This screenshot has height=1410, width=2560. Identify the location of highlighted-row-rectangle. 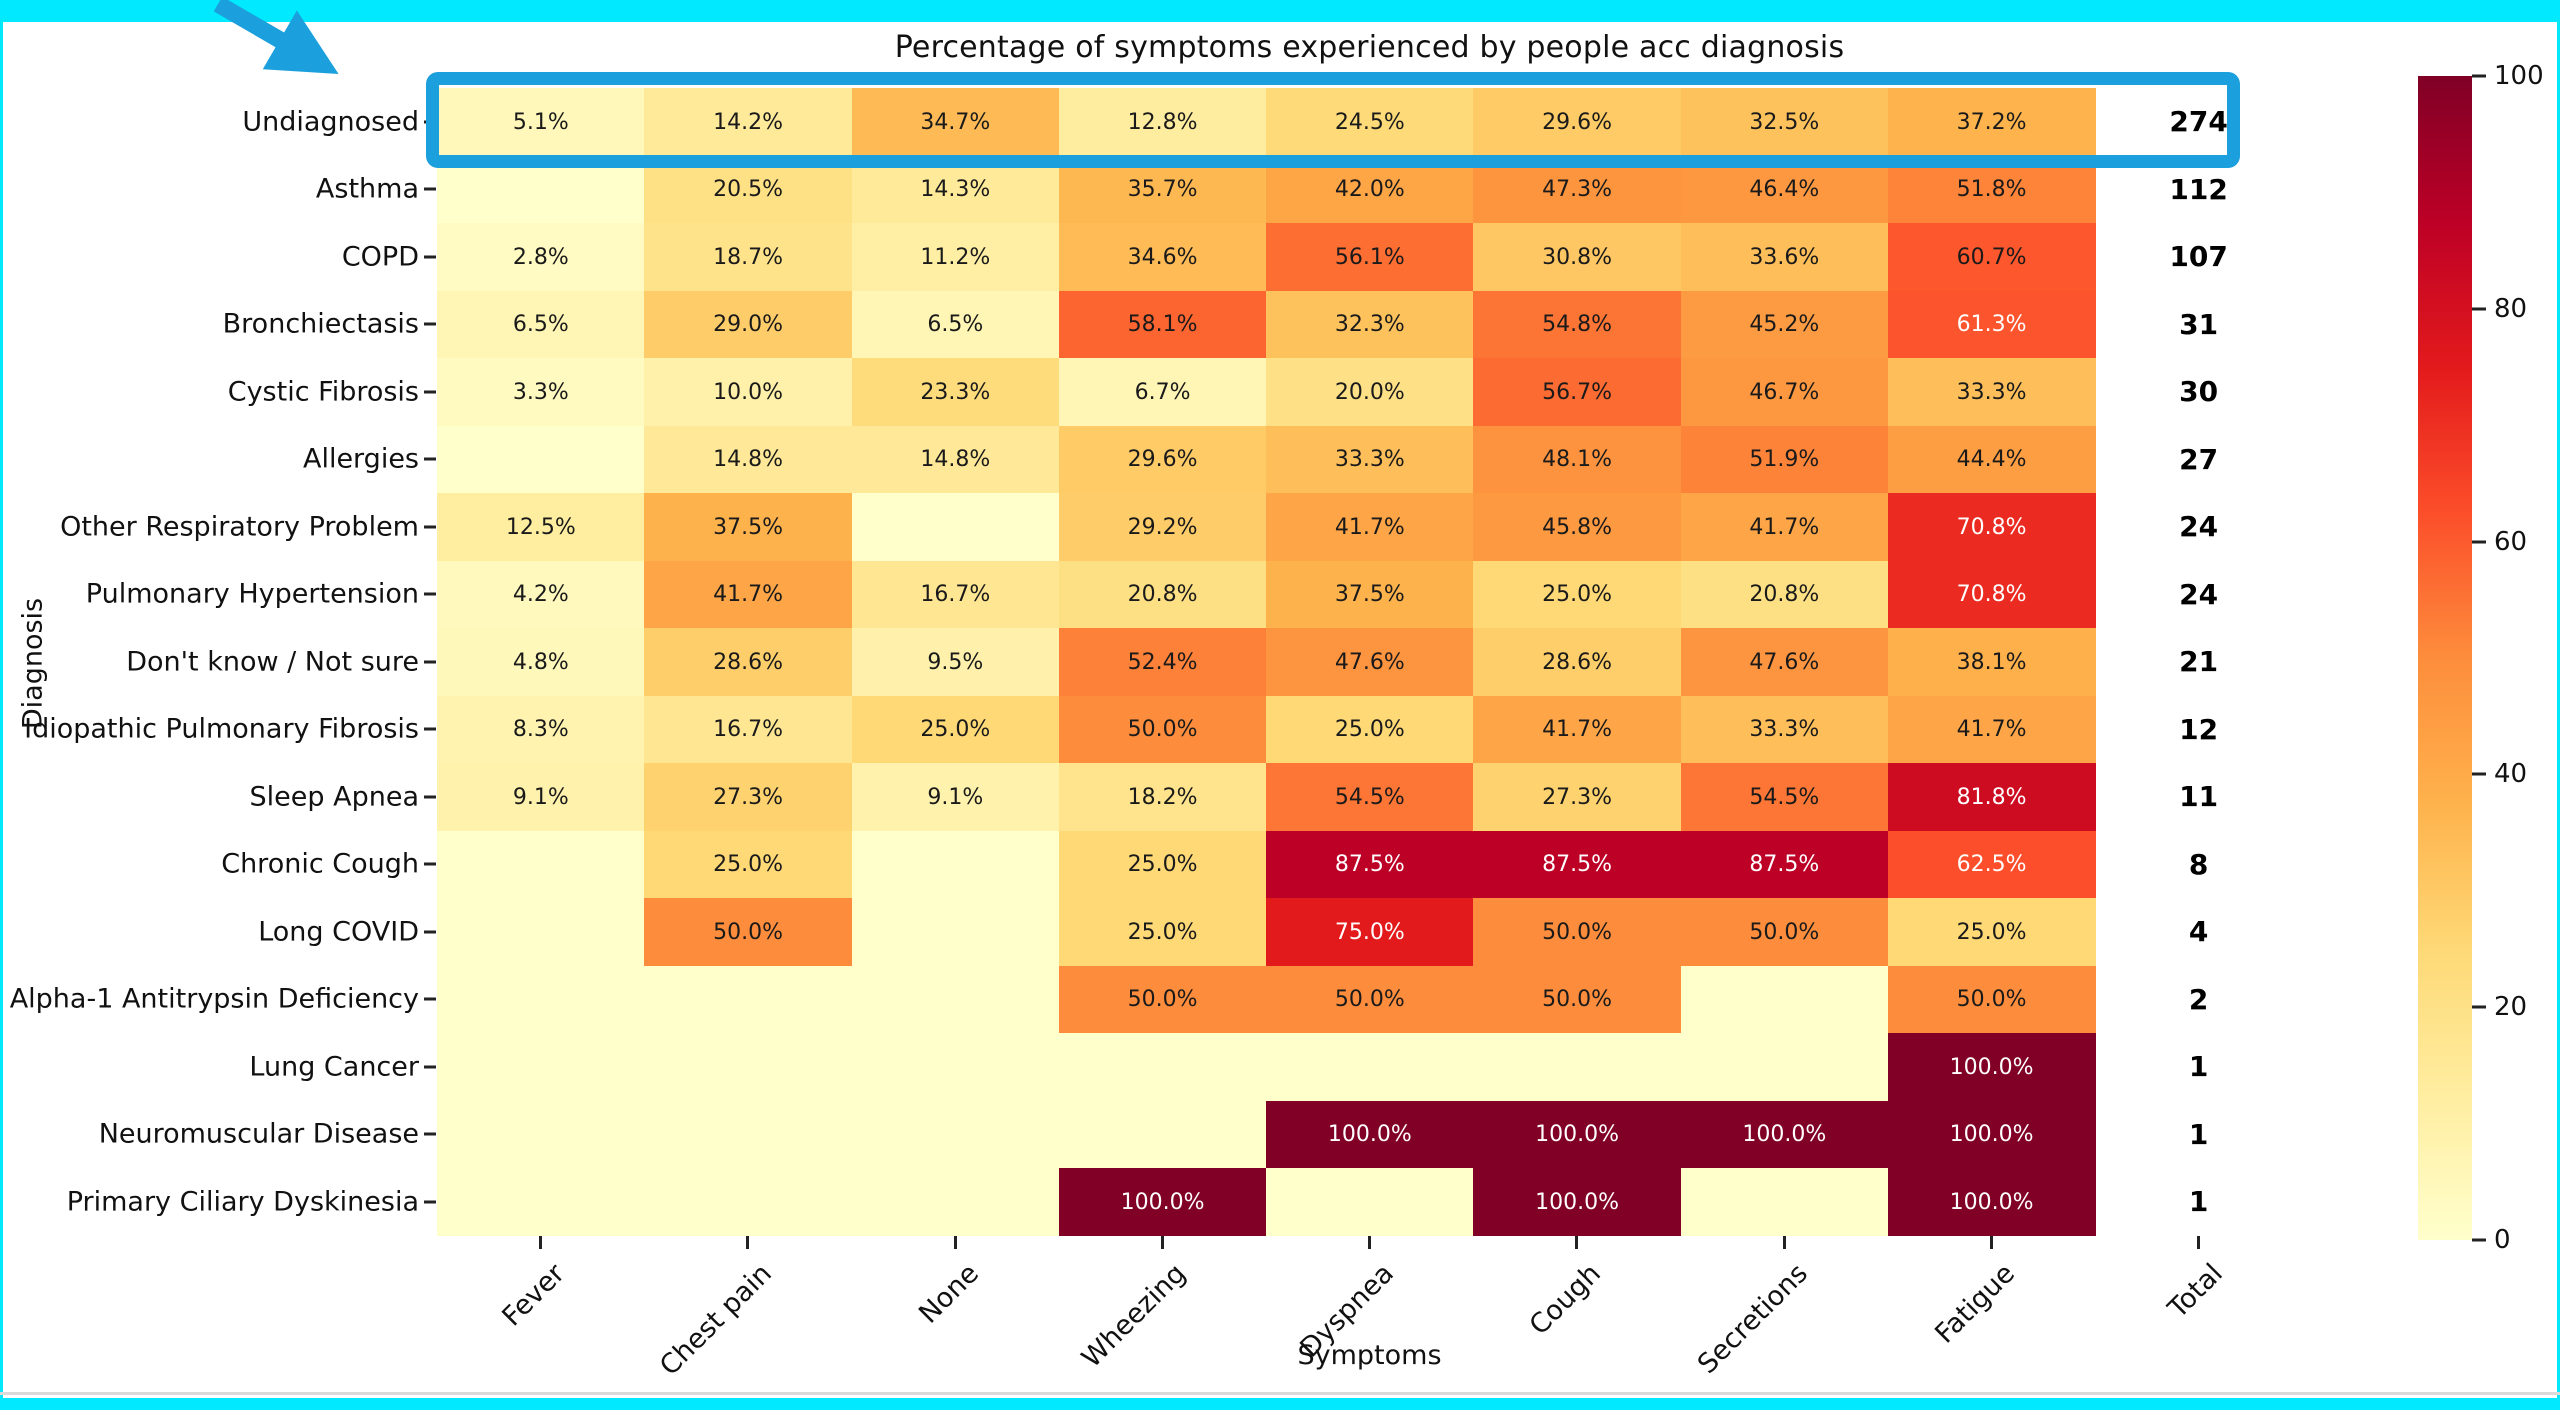
(1333, 120).